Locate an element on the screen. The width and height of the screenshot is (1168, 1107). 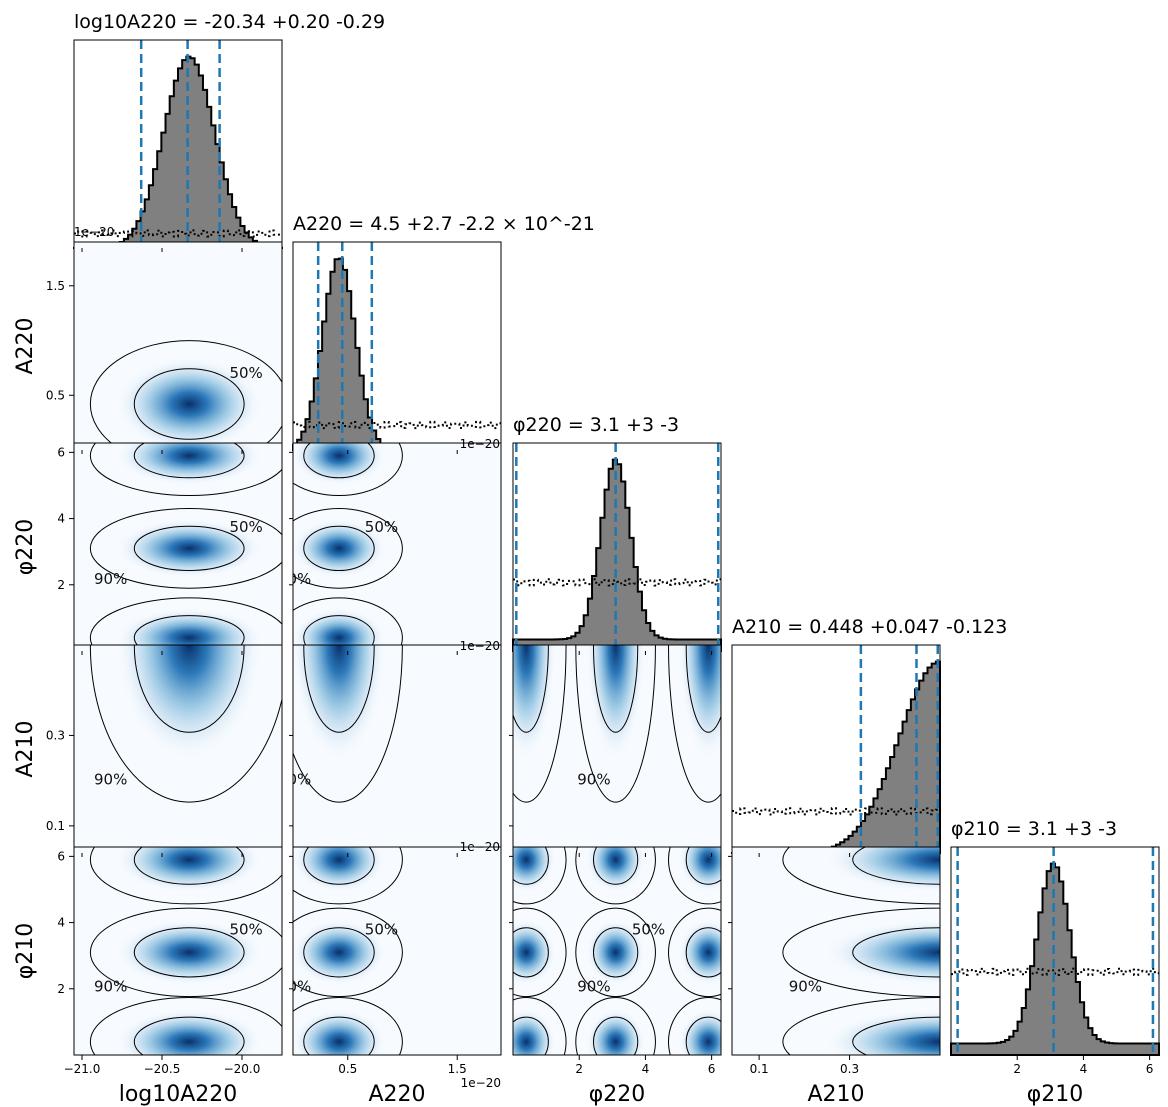
density-panel-phi220-A210: 50%90% is located at coordinates (617, 749).